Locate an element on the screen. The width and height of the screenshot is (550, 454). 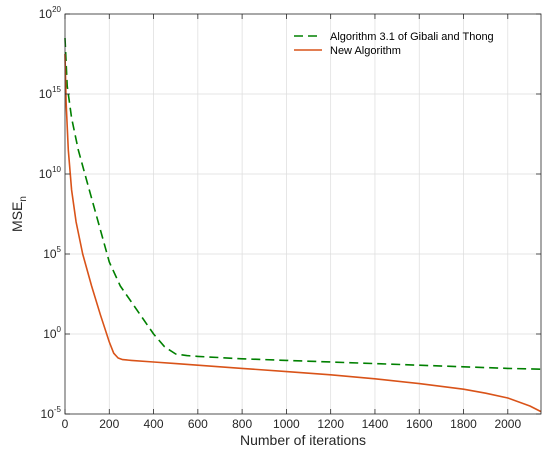
y-tick-exponent: 5 is located at coordinates (59, 249).